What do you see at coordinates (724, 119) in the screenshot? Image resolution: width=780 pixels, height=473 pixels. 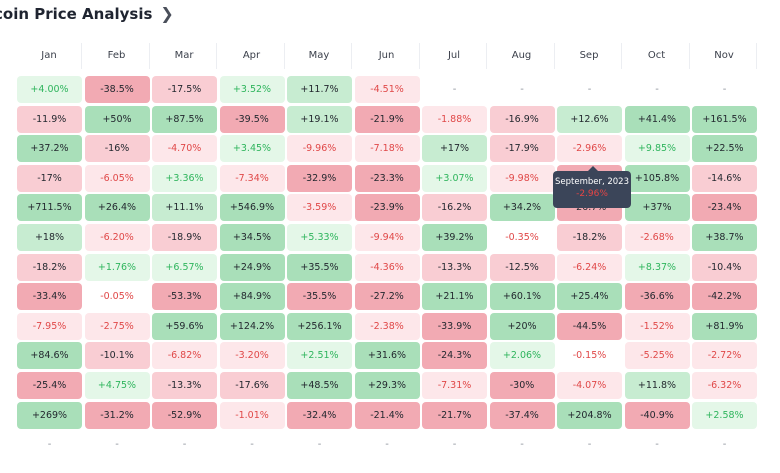 I see `return-cell: +161.5%` at bounding box center [724, 119].